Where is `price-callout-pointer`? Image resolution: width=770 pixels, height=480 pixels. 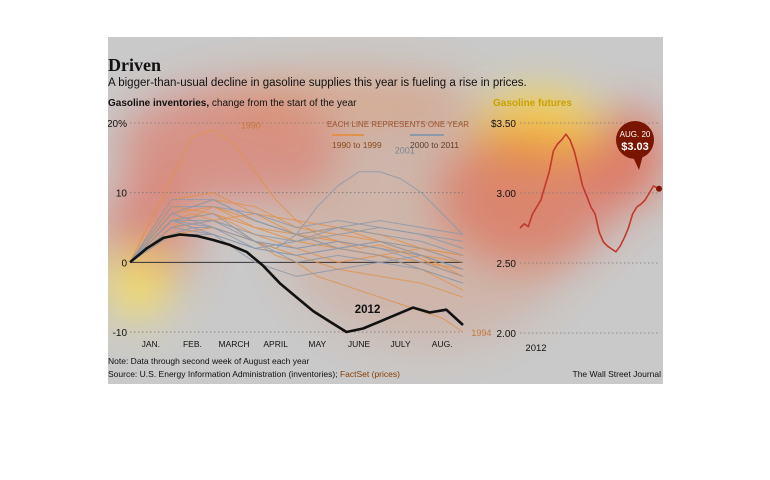
price-callout-pointer is located at coordinates (638, 162).